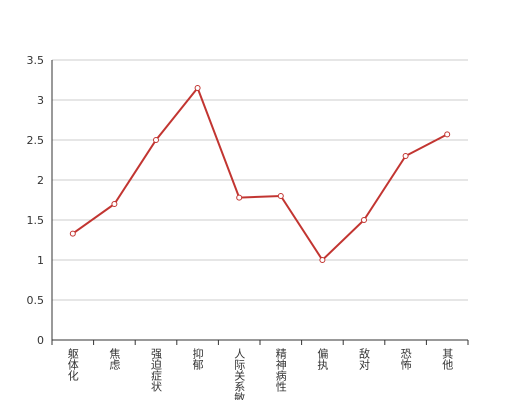 The width and height of the screenshot is (520, 400). I want to click on y-tick-label: 0, so click(40, 340).